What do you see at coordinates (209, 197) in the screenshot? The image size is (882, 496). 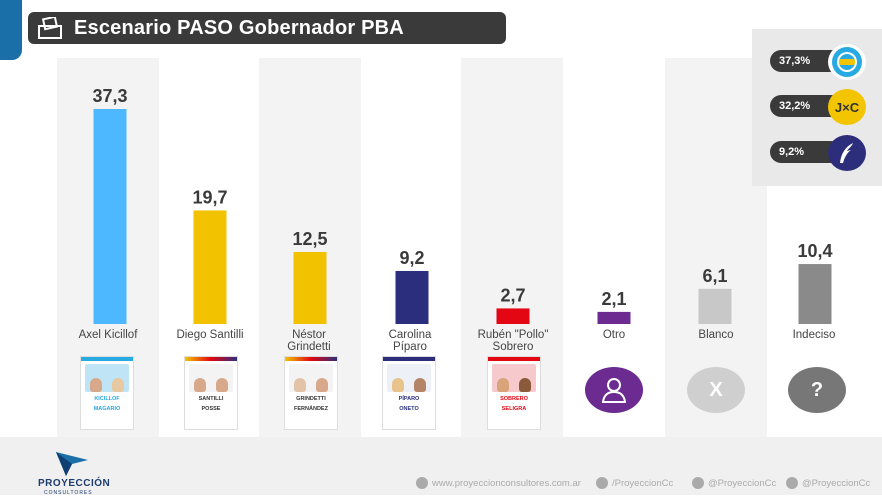 I see `bar-value-label: 19,7` at bounding box center [209, 197].